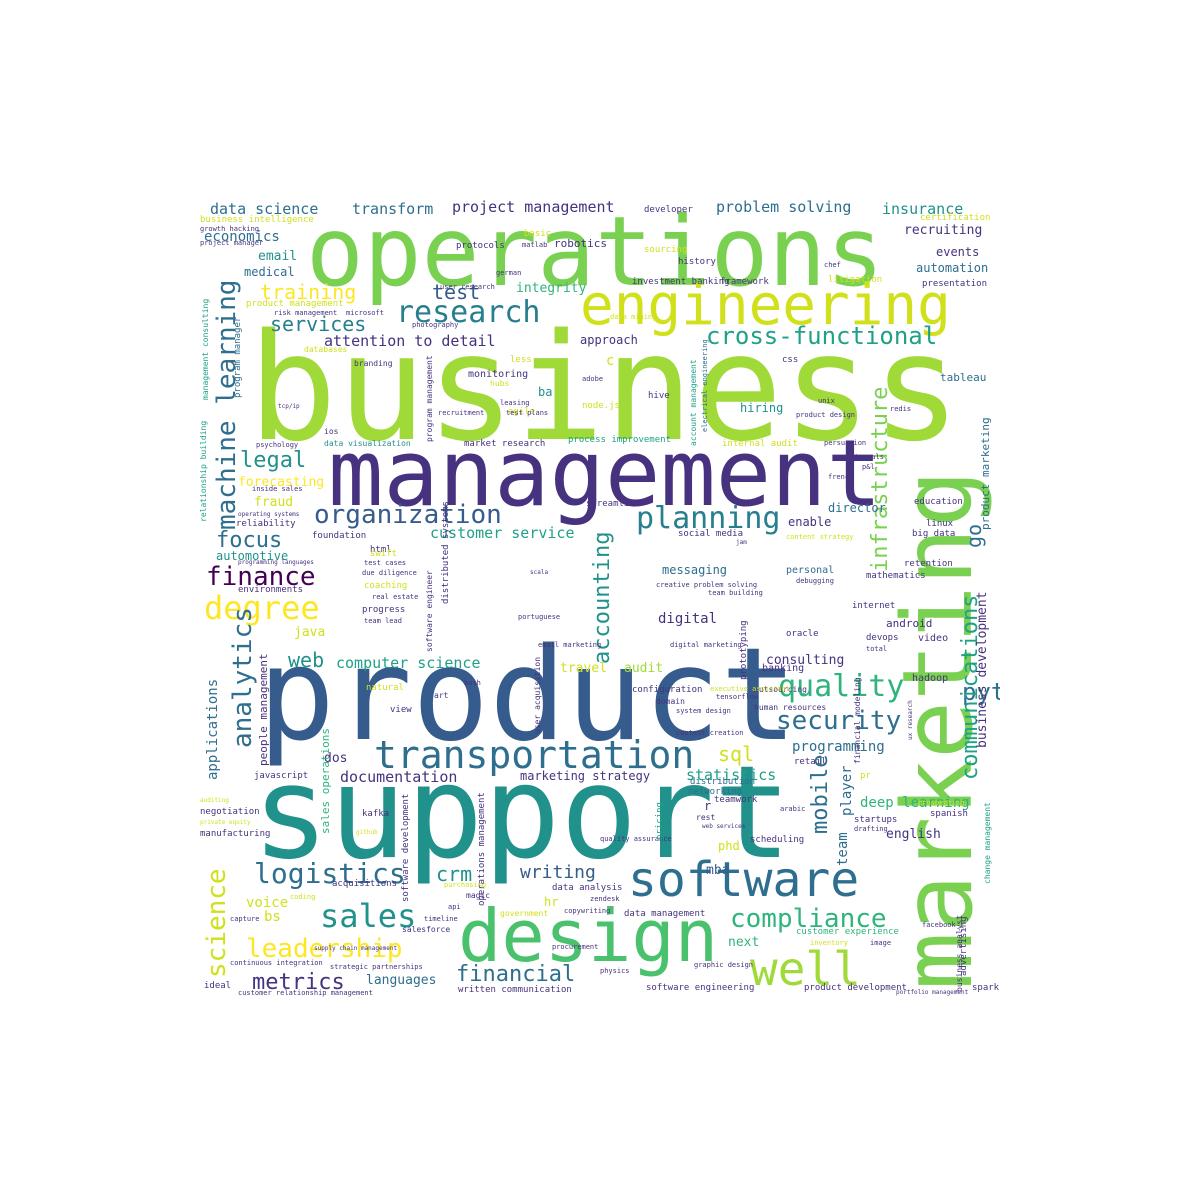 The width and height of the screenshot is (1200, 1200). What do you see at coordinates (959, 953) in the screenshot?
I see `word-business-analyst: business analyst` at bounding box center [959, 953].